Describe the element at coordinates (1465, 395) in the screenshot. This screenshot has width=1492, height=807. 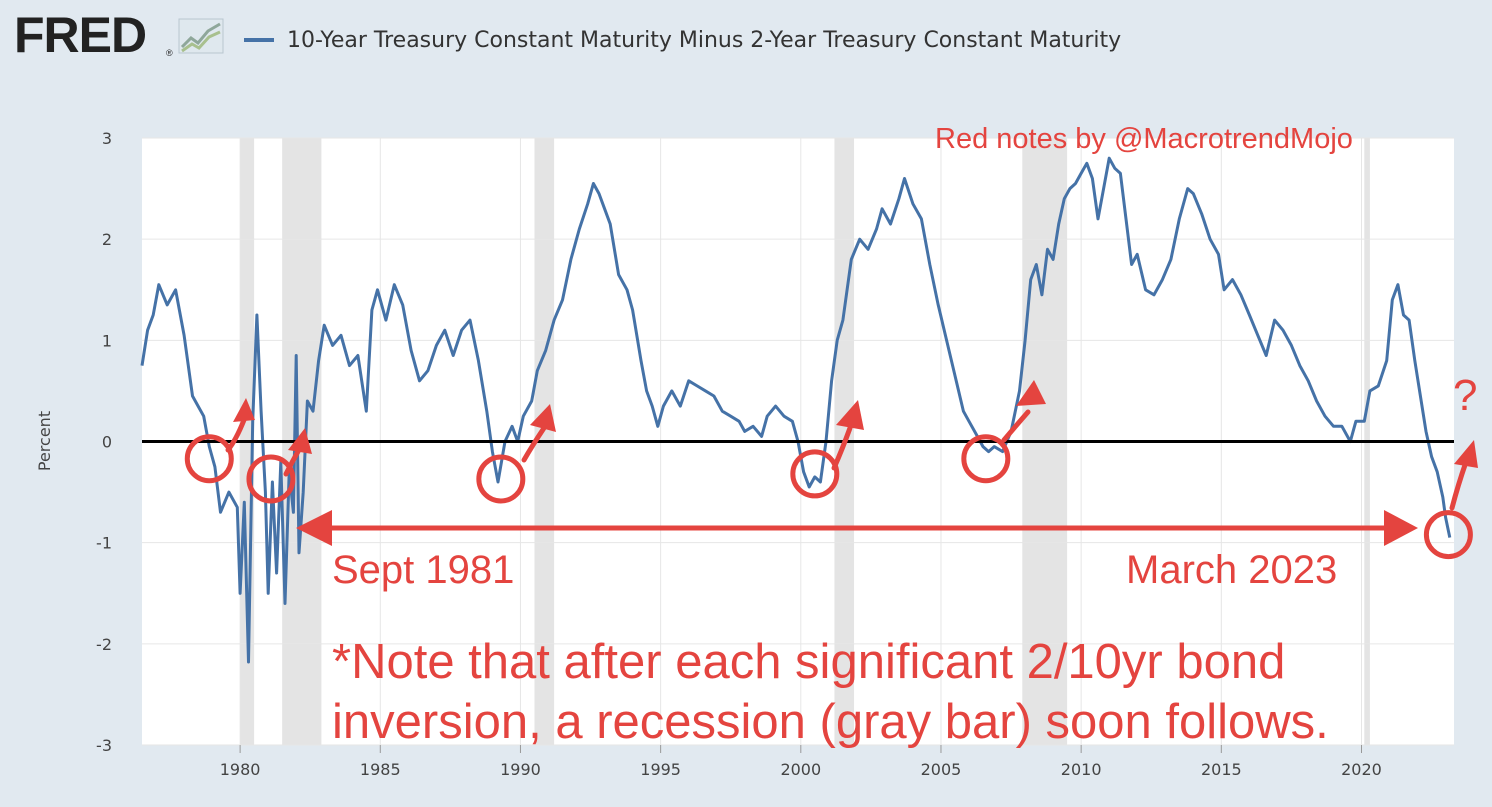
I see `question-mark: ?` at that location.